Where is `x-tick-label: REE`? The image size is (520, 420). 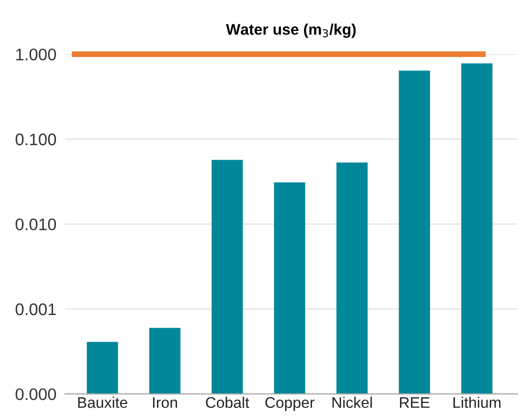 x-tick-label: REE is located at coordinates (415, 402).